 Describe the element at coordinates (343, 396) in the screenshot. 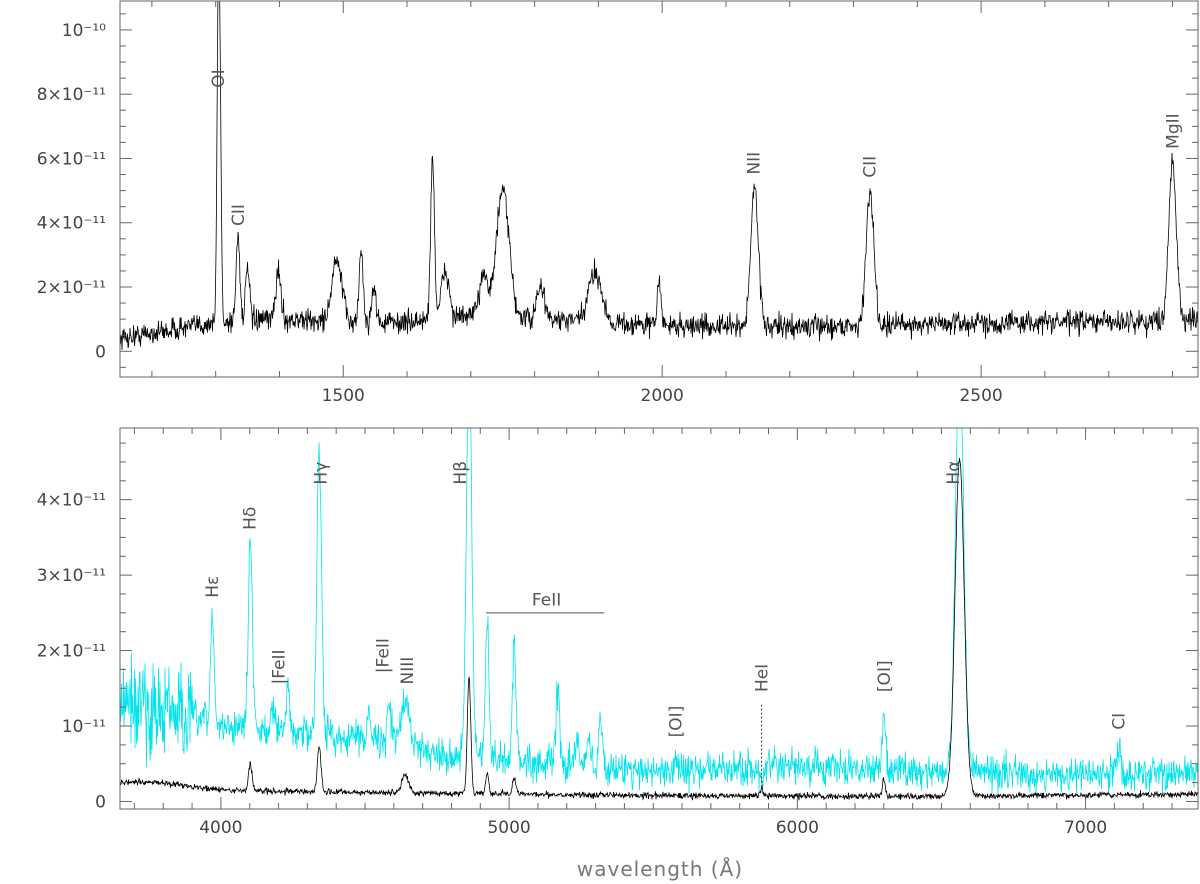

I see `x-tick-label: 1500` at that location.